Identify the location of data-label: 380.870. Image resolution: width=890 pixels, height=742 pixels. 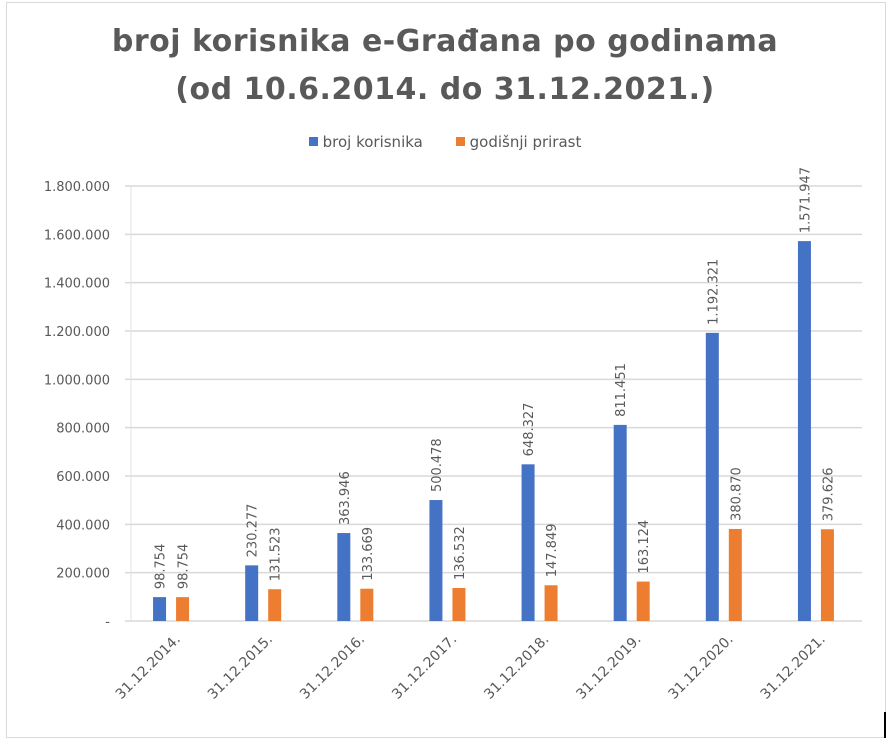
(736, 494).